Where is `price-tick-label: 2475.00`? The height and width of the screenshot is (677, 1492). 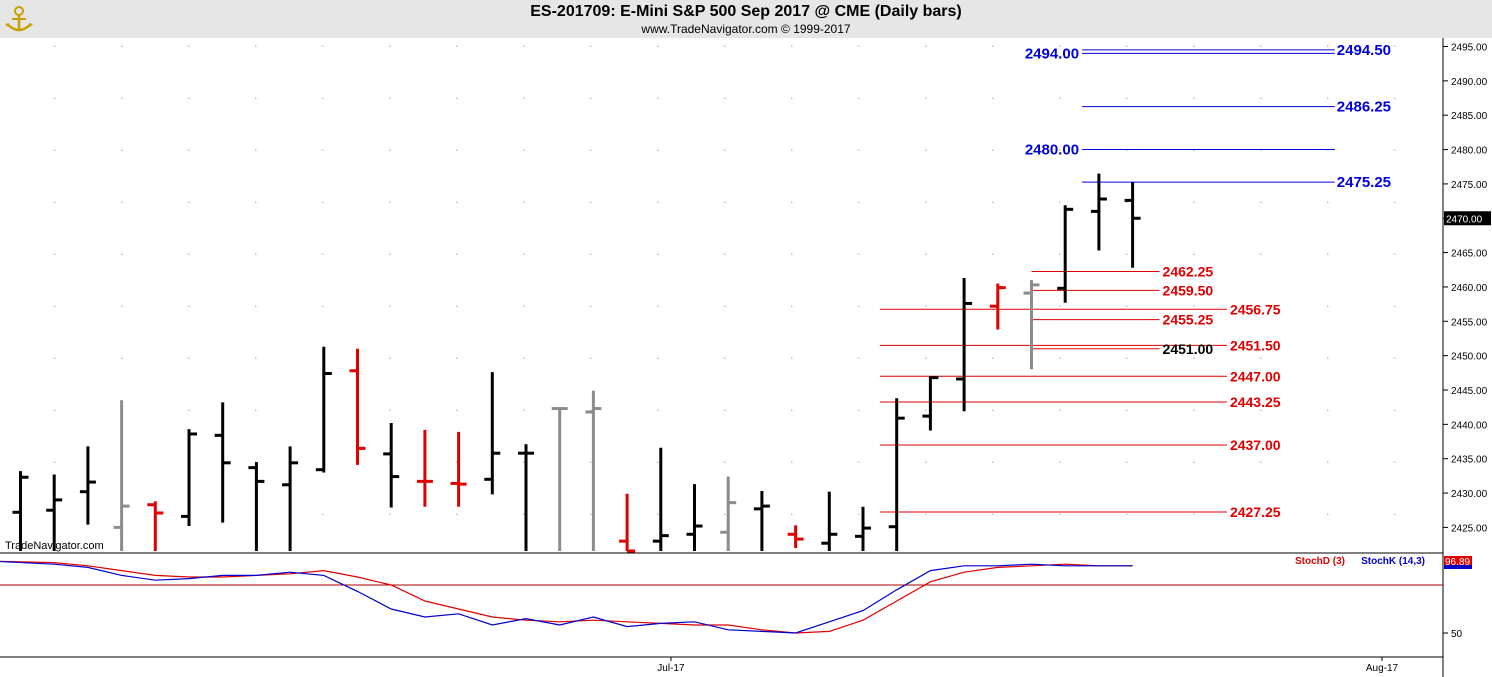
price-tick-label: 2475.00 is located at coordinates (1469, 185).